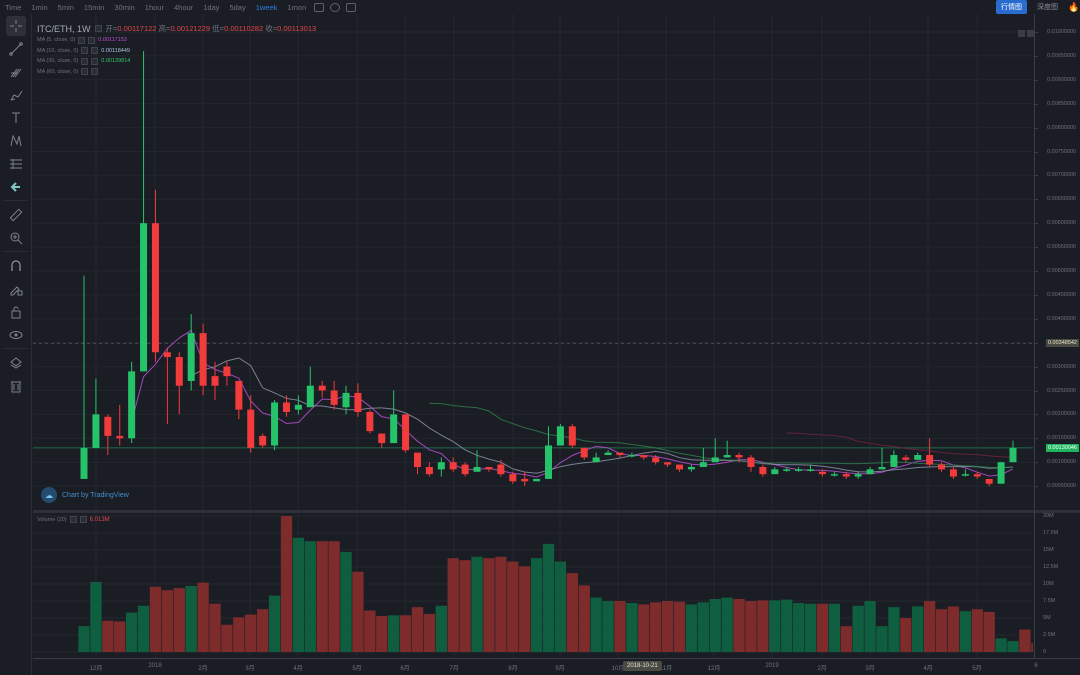 This screenshot has height=675, width=1080. What do you see at coordinates (111, 28) in the screenshot?
I see `open-label: 开=` at bounding box center [111, 28].